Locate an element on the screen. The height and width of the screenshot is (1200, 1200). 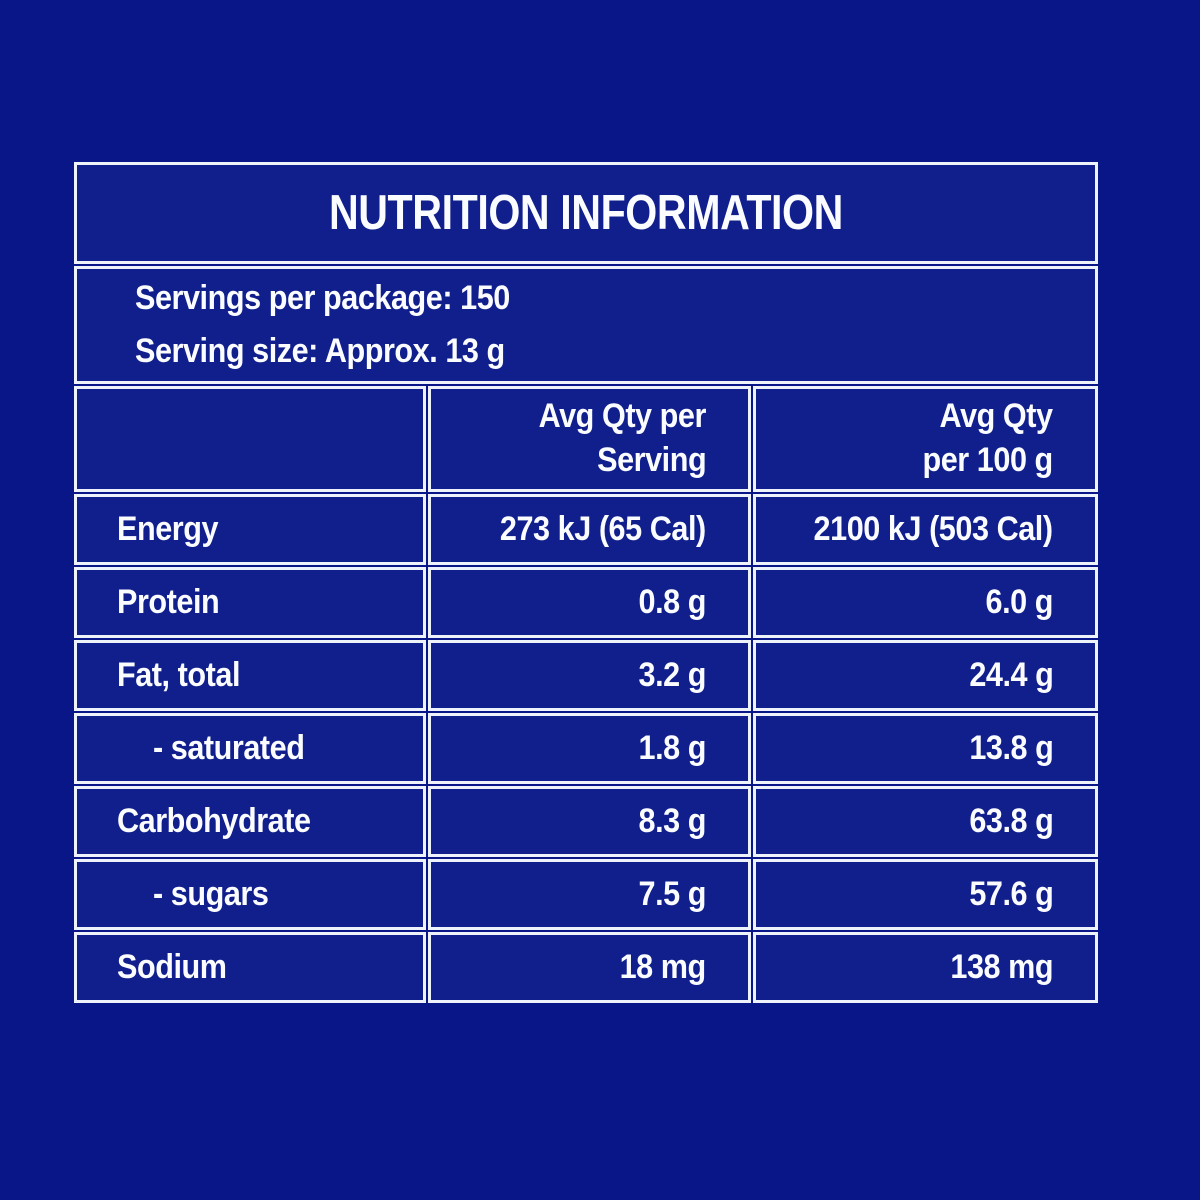
nutrient-label: Sodium is located at coordinates (250, 967).